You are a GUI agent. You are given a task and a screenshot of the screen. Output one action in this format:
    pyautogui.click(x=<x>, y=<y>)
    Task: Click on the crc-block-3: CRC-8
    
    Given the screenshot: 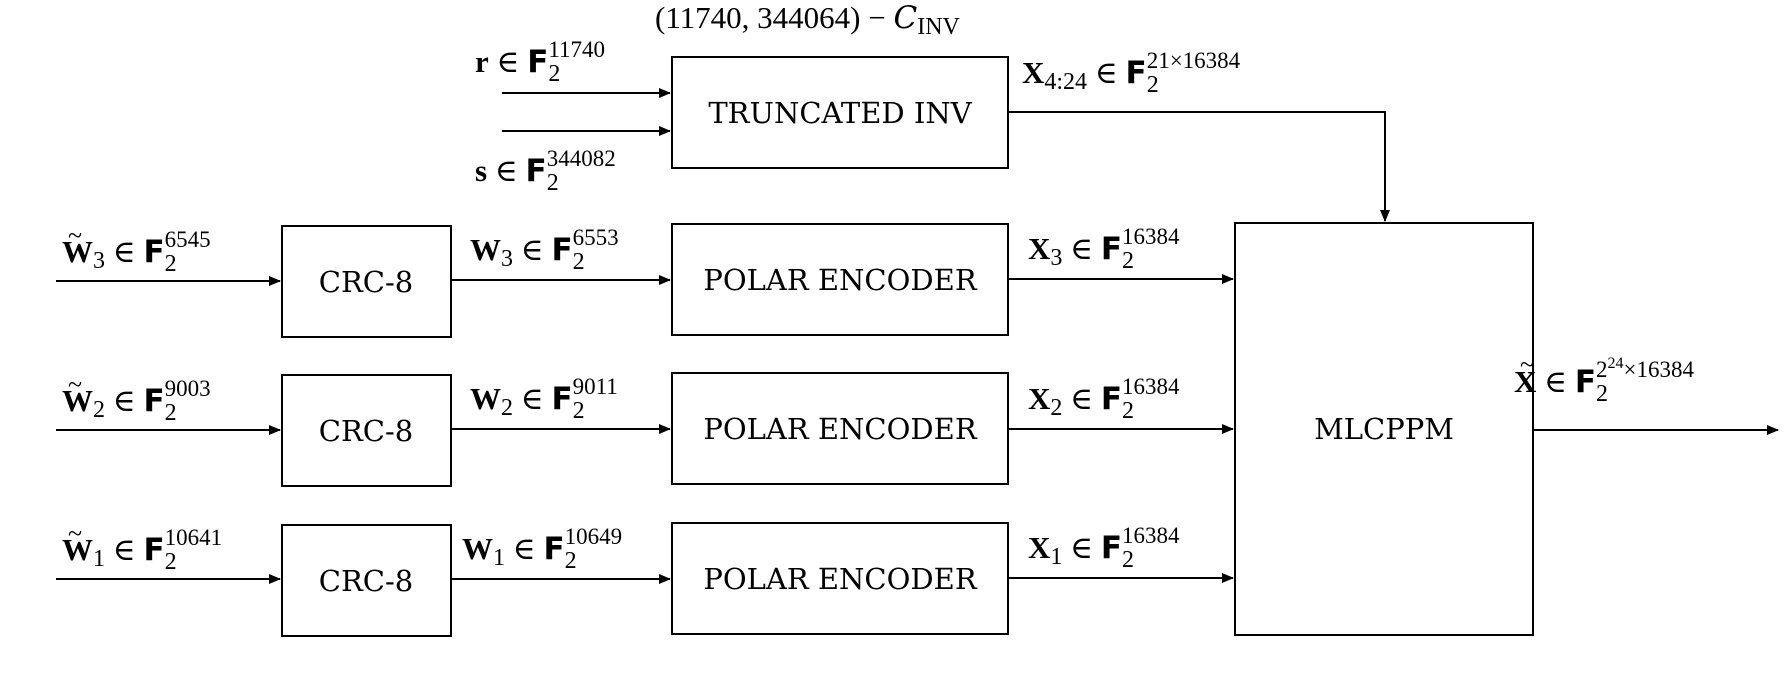 What is the action you would take?
    pyautogui.click(x=366, y=281)
    